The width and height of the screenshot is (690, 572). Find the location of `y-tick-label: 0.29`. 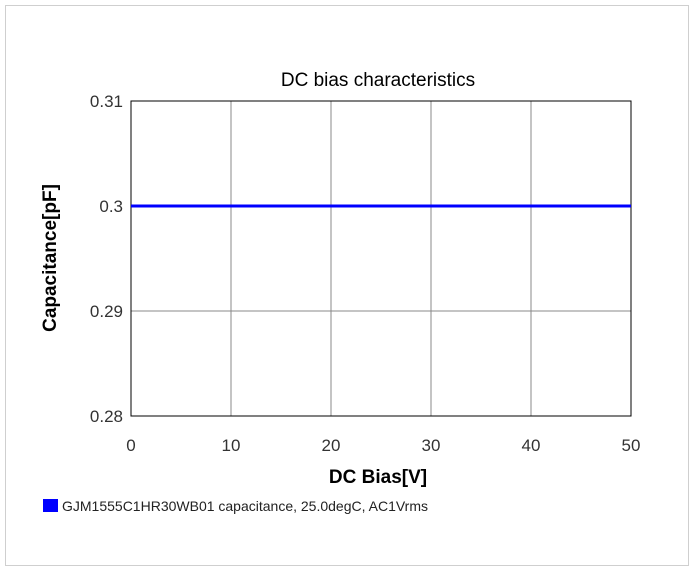

y-tick-label: 0.29 is located at coordinates (106, 311).